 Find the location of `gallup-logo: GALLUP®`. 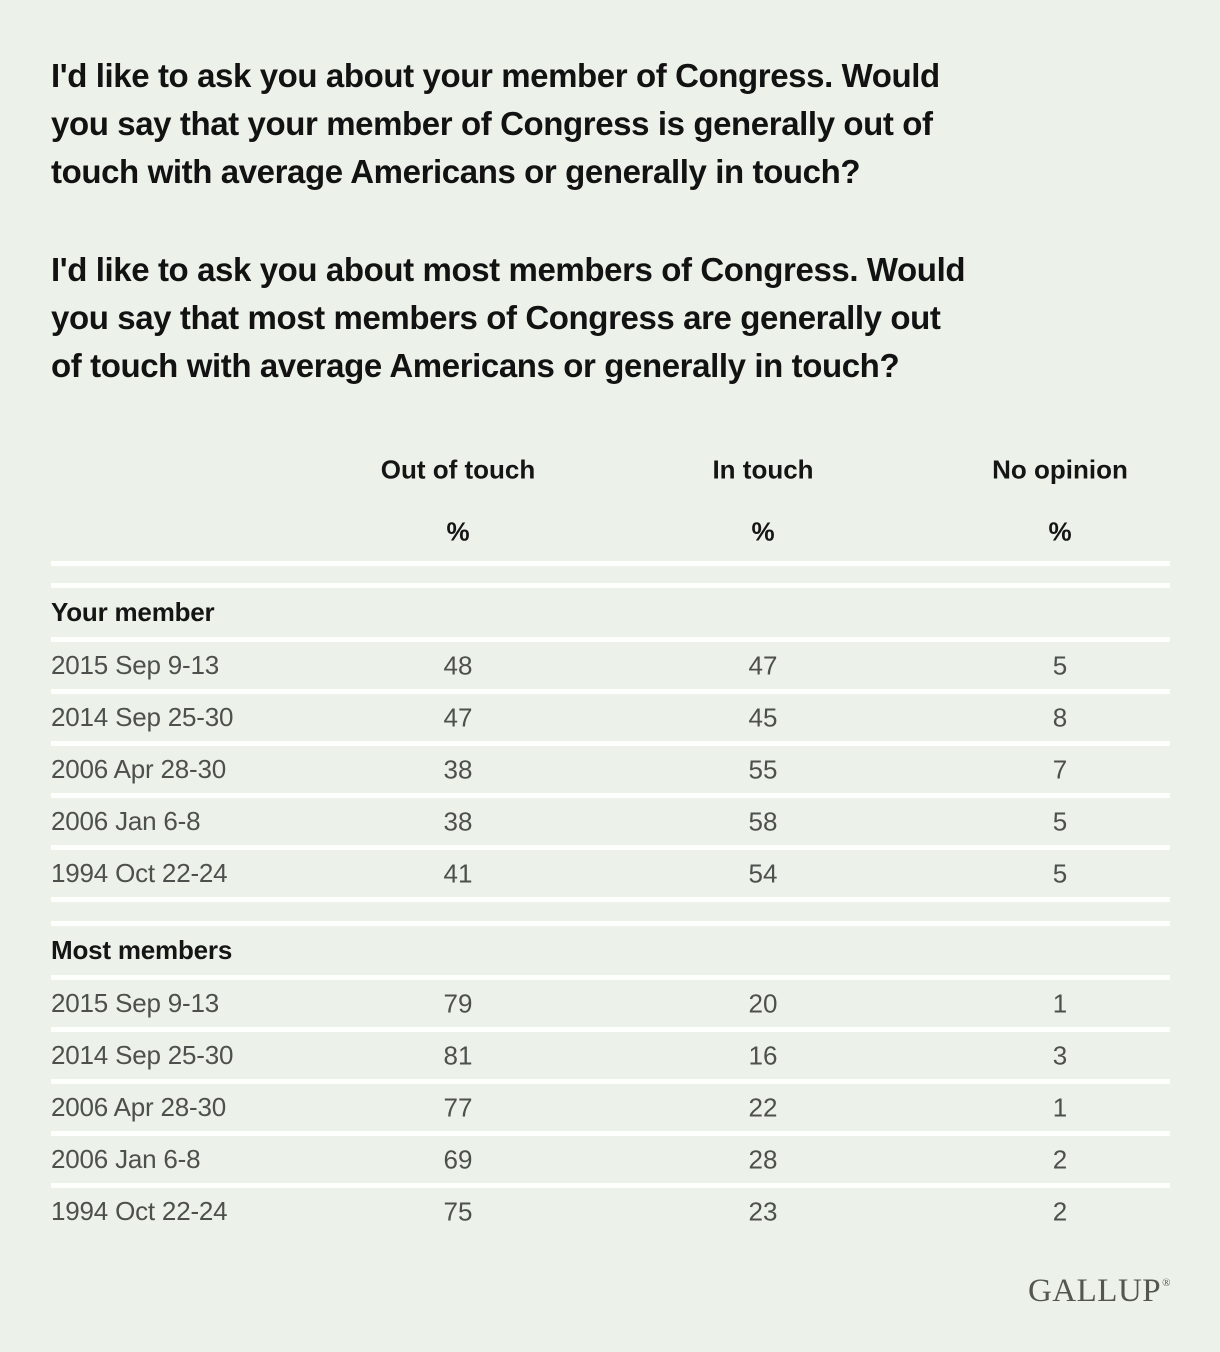

gallup-logo: GALLUP® is located at coordinates (1099, 1291).